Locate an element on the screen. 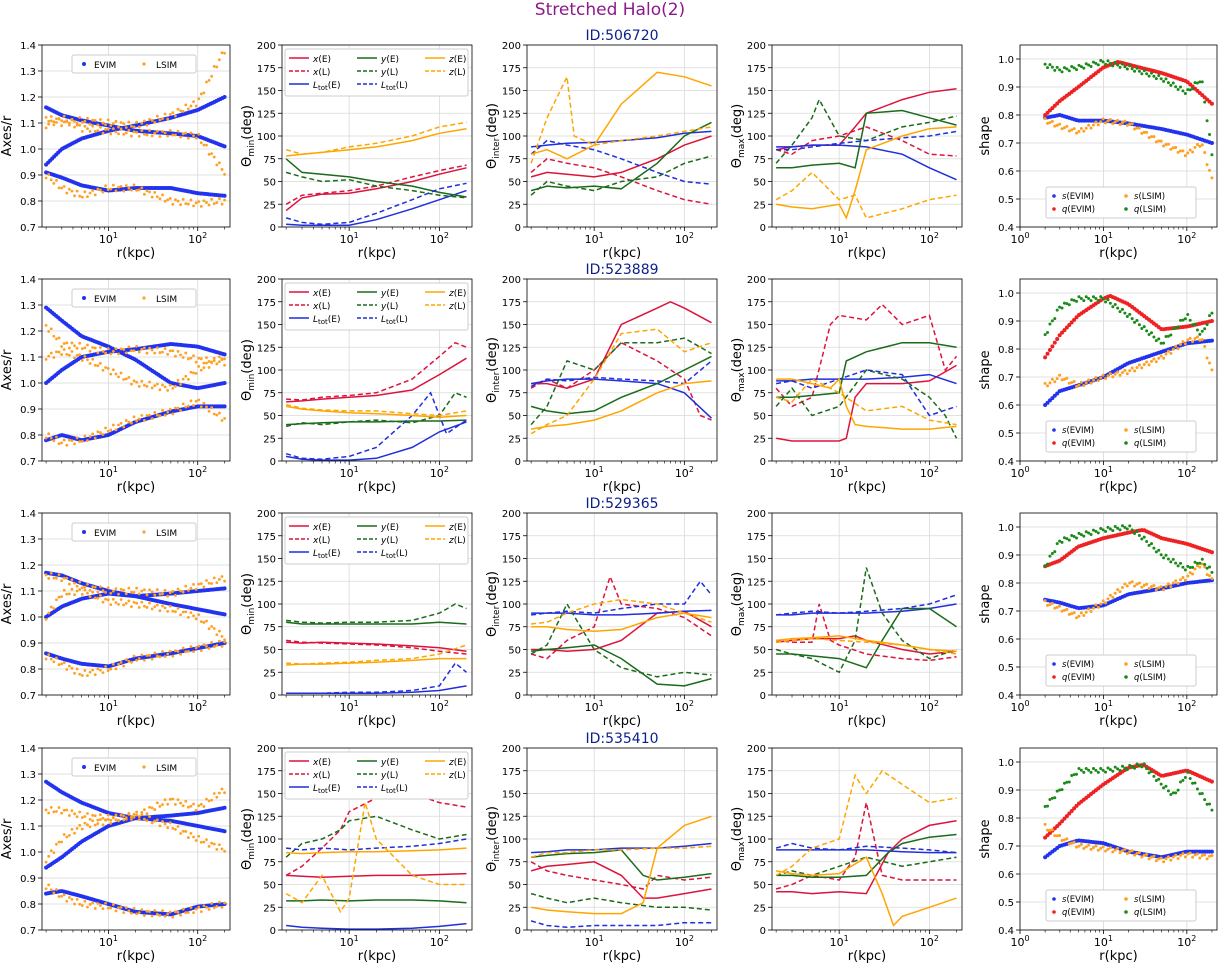 This screenshot has height=964, width=1220. legend-label: EVIM is located at coordinates (105, 534).